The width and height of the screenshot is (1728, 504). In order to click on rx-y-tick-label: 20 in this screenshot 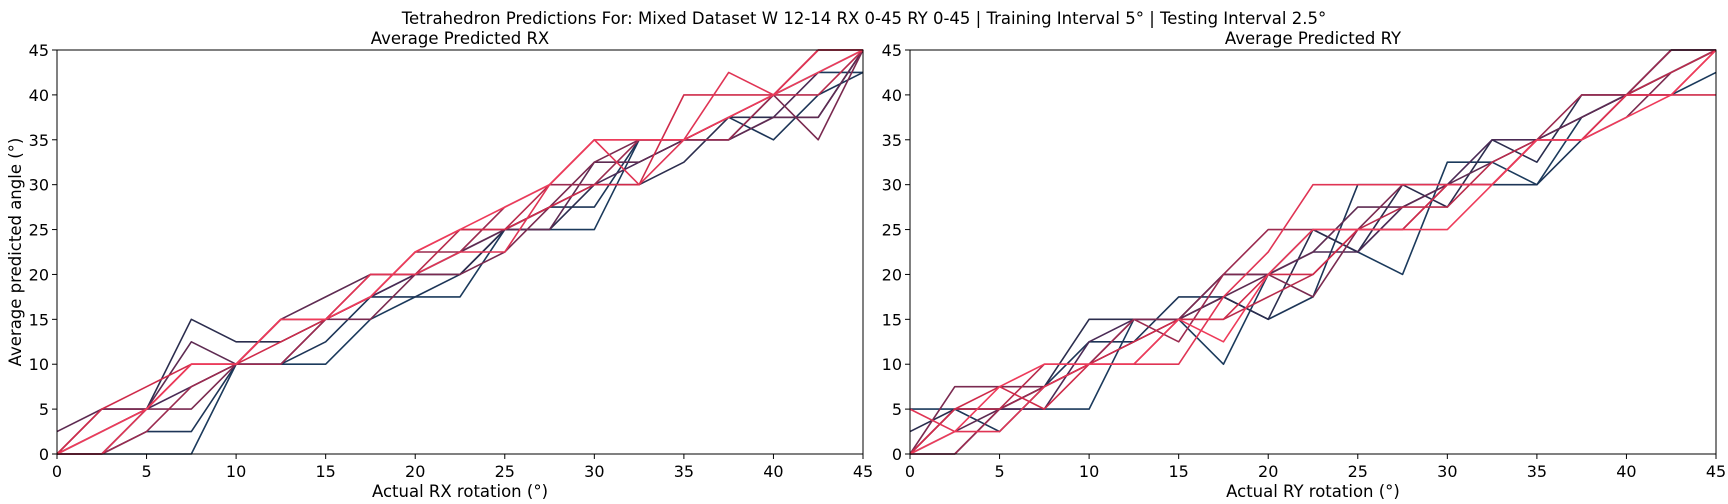, I will do `click(39, 274)`.